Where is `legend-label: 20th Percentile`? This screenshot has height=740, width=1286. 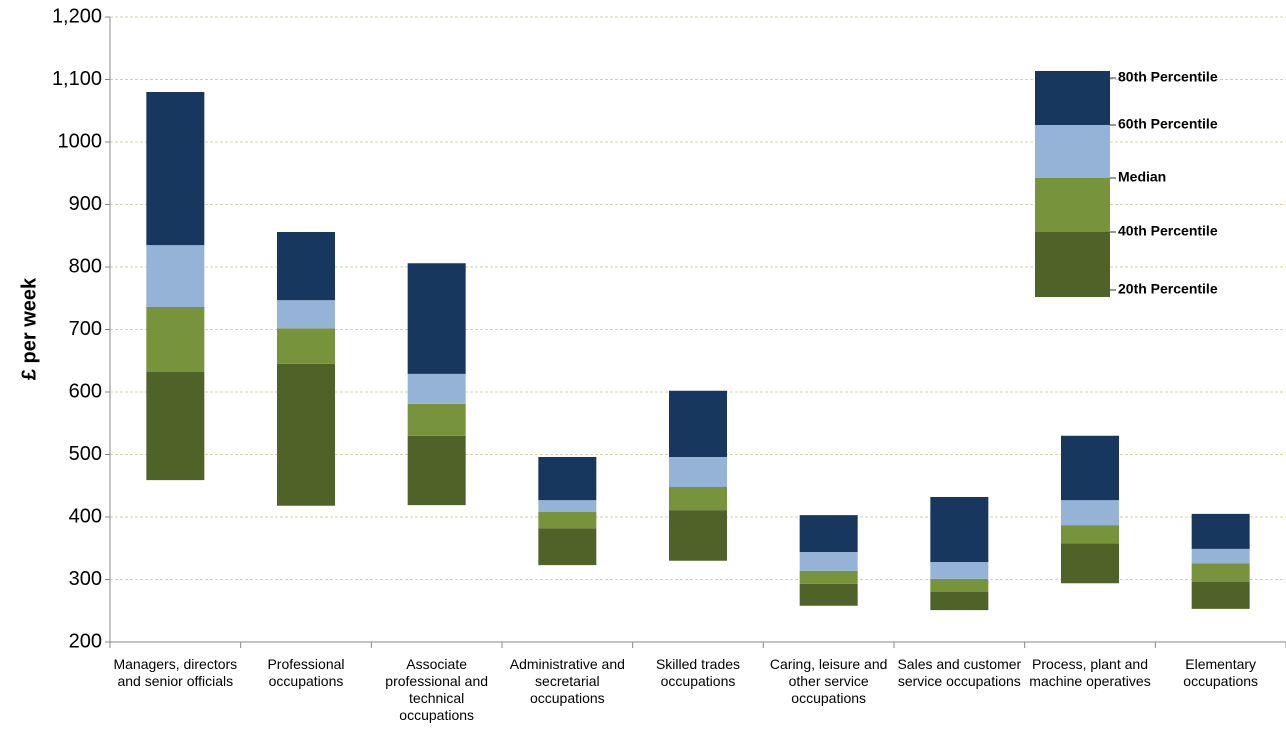 legend-label: 20th Percentile is located at coordinates (1168, 289).